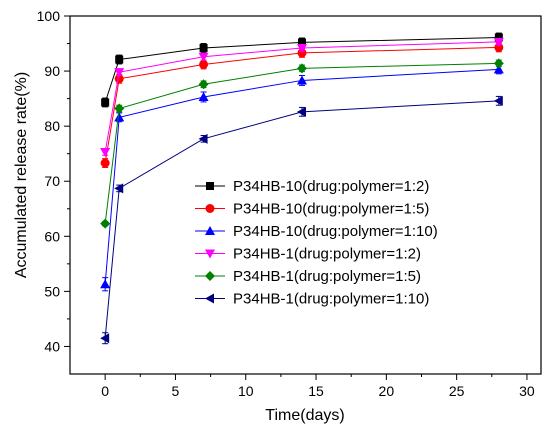  I want to click on legend-item: P34HB-1(drug:polymer=1:5), so click(308, 276).